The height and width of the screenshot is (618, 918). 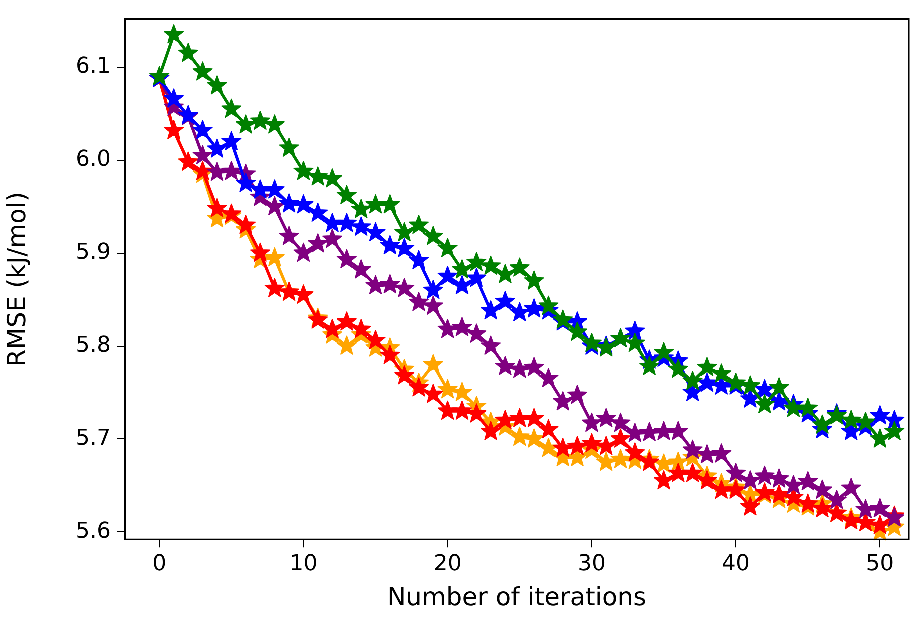 I want to click on x-tick-label: 20, so click(x=448, y=564).